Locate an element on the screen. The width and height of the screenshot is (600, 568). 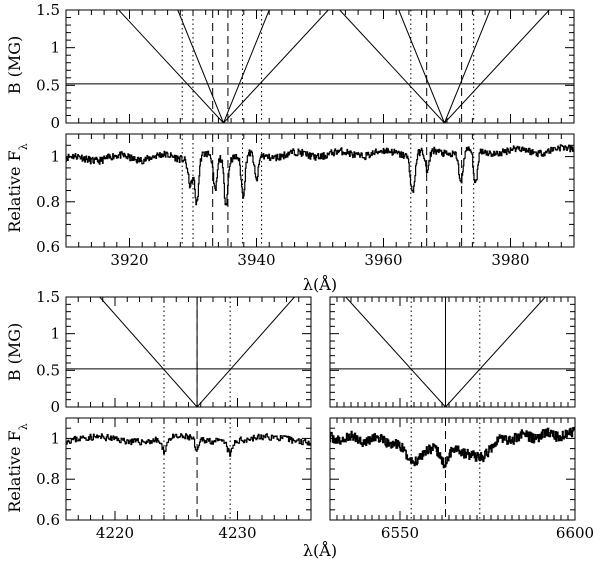
bottom-left-f-ytick-label: 0.8 is located at coordinates (48, 479).